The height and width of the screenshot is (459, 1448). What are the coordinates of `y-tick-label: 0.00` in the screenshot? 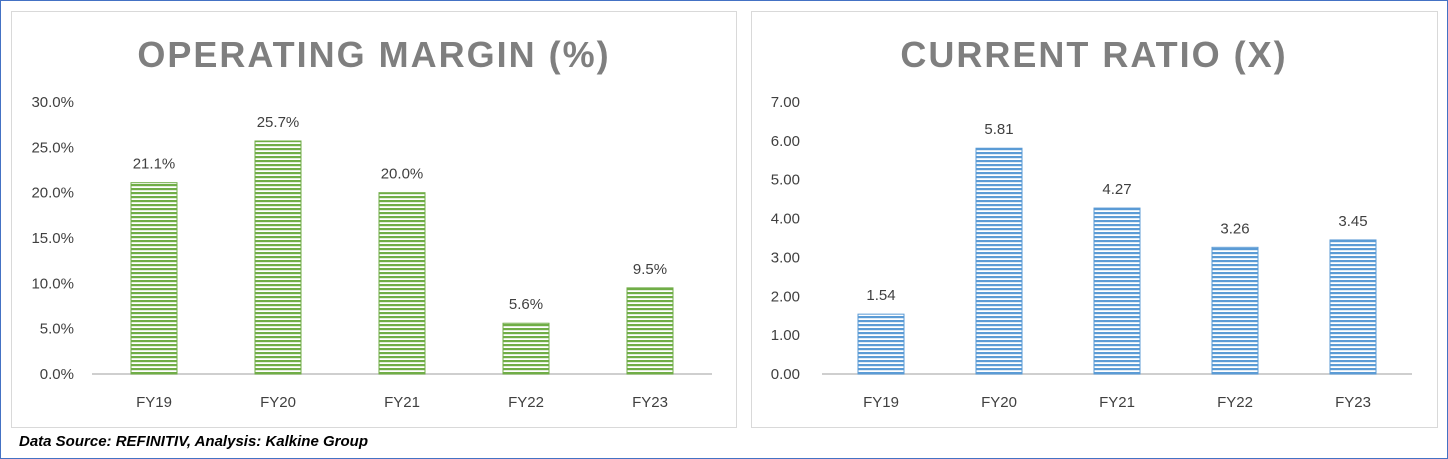 It's located at (785, 374).